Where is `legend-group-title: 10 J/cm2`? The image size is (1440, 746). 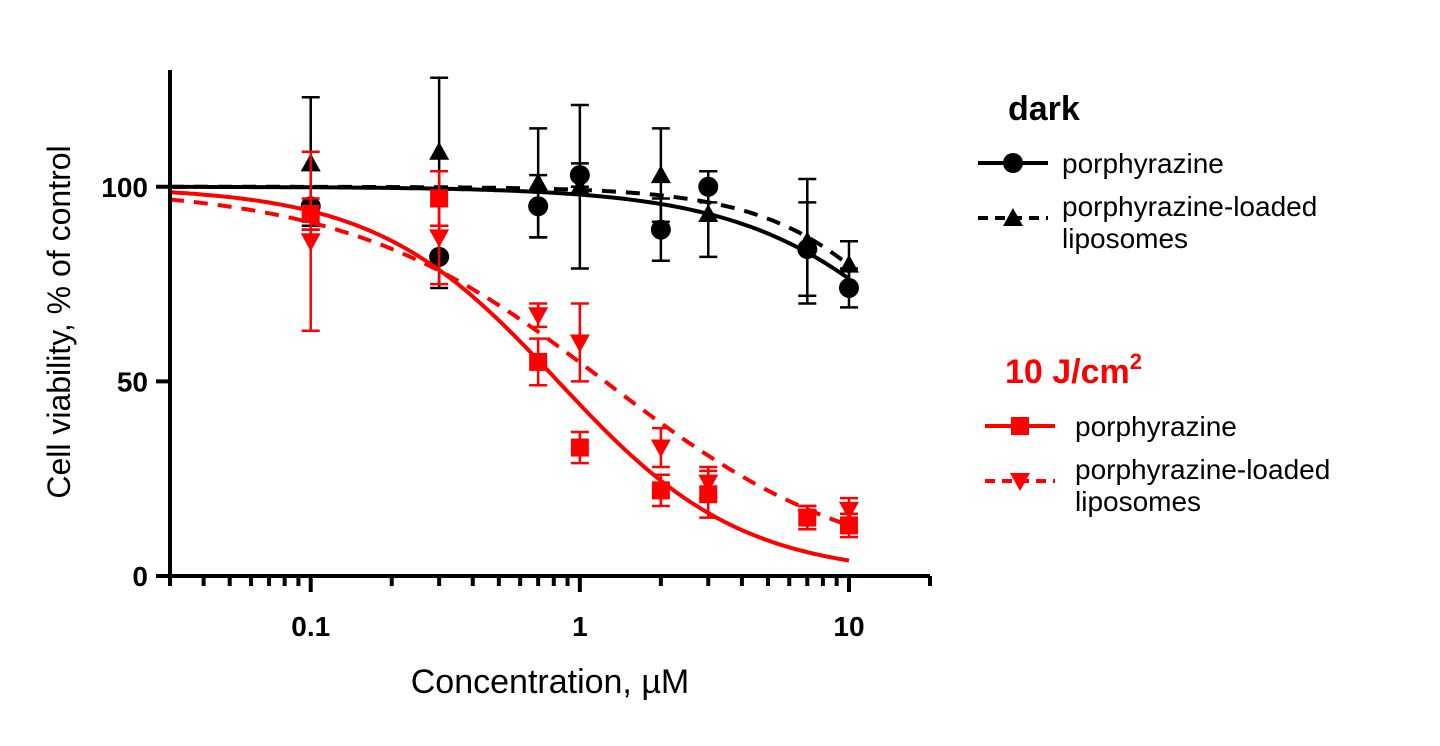
legend-group-title: 10 J/cm2 is located at coordinates (1073, 370).